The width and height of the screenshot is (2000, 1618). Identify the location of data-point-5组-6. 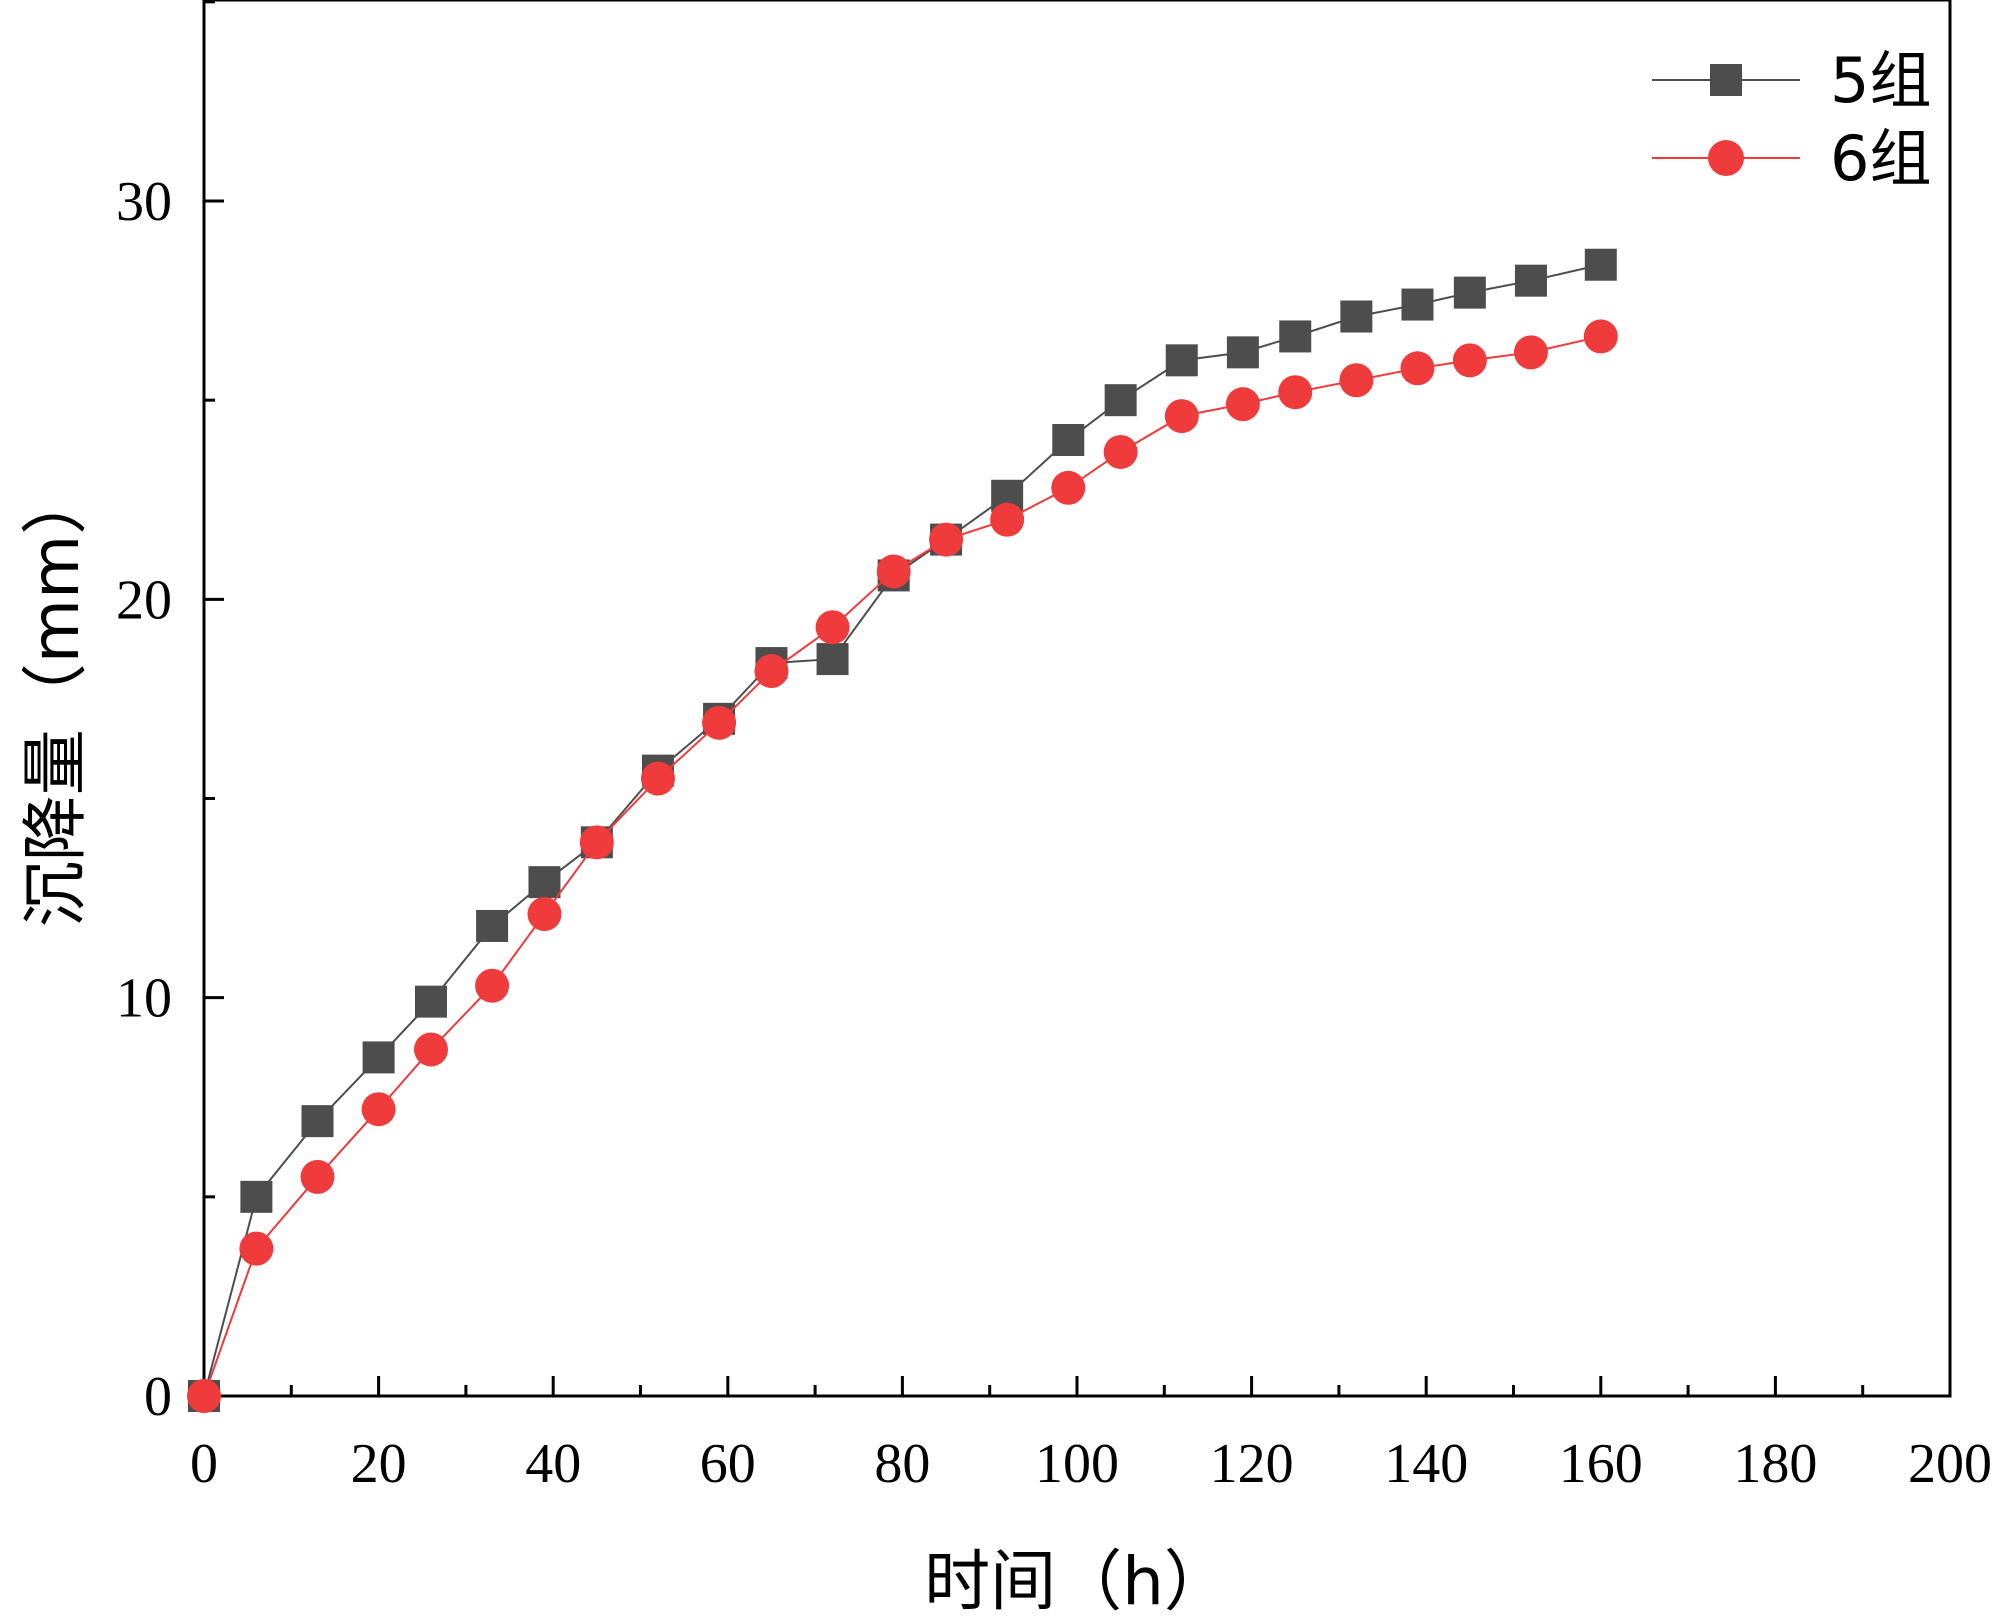
(544, 882).